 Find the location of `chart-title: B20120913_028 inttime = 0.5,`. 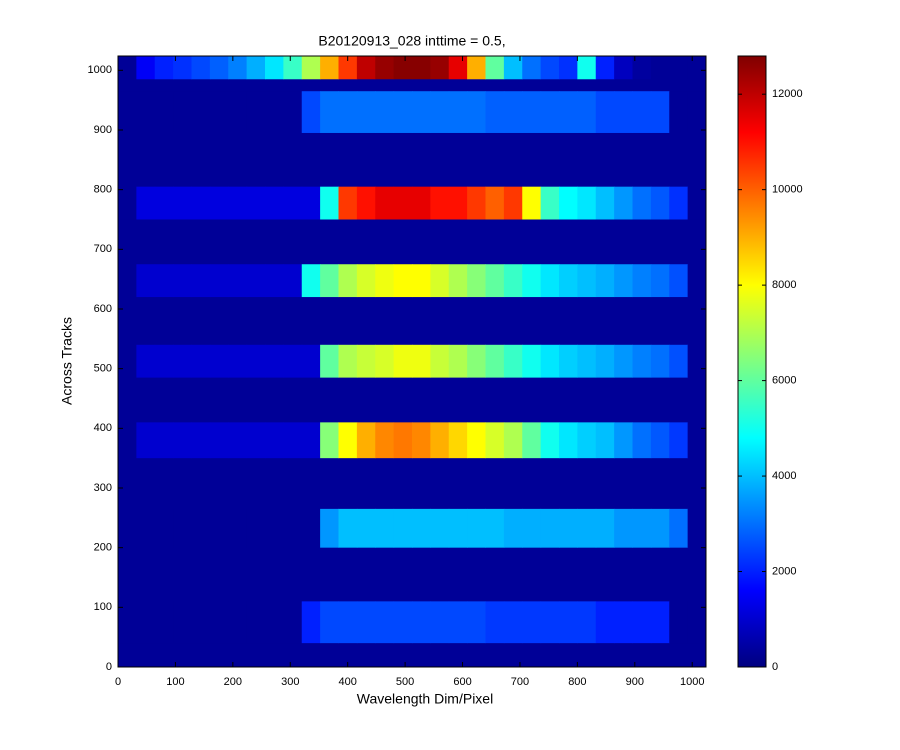

chart-title: B20120913_028 inttime = 0.5, is located at coordinates (411, 41).